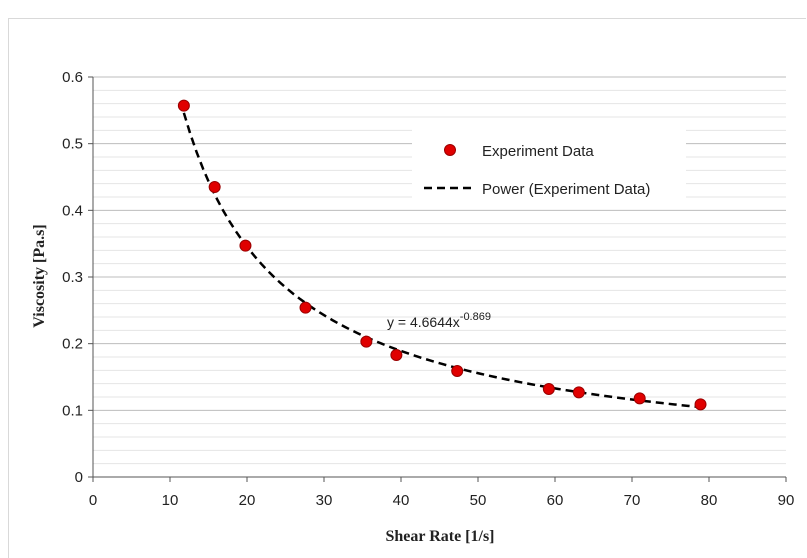  What do you see at coordinates (72, 77) in the screenshot?
I see `y-tick-label: 0.6` at bounding box center [72, 77].